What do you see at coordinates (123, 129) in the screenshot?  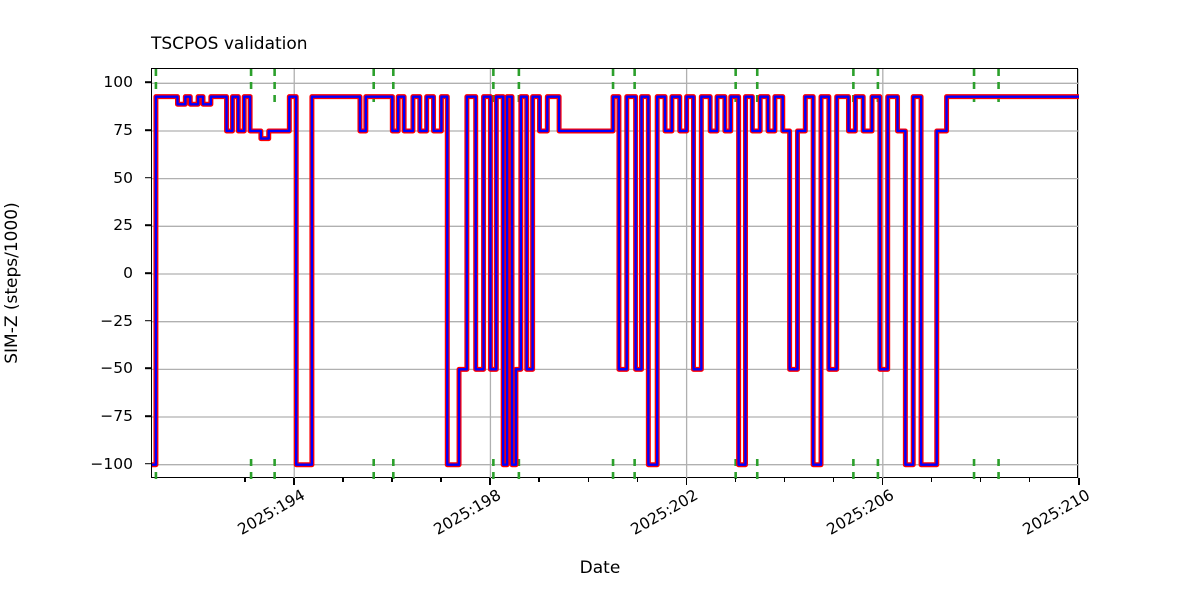 I see `y-tick-label: 75` at bounding box center [123, 129].